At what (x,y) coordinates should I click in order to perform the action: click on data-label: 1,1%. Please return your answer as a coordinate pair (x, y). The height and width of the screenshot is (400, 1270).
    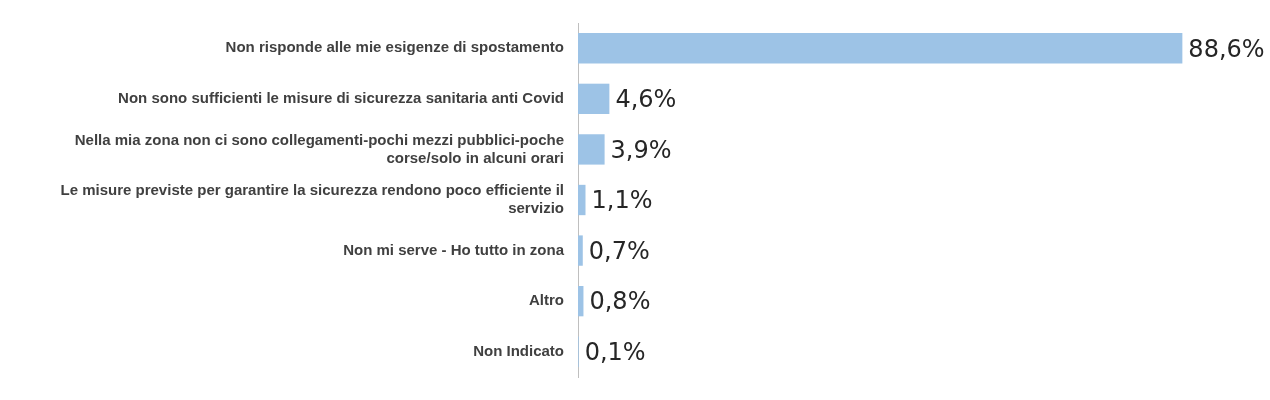
    Looking at the image, I should click on (622, 200).